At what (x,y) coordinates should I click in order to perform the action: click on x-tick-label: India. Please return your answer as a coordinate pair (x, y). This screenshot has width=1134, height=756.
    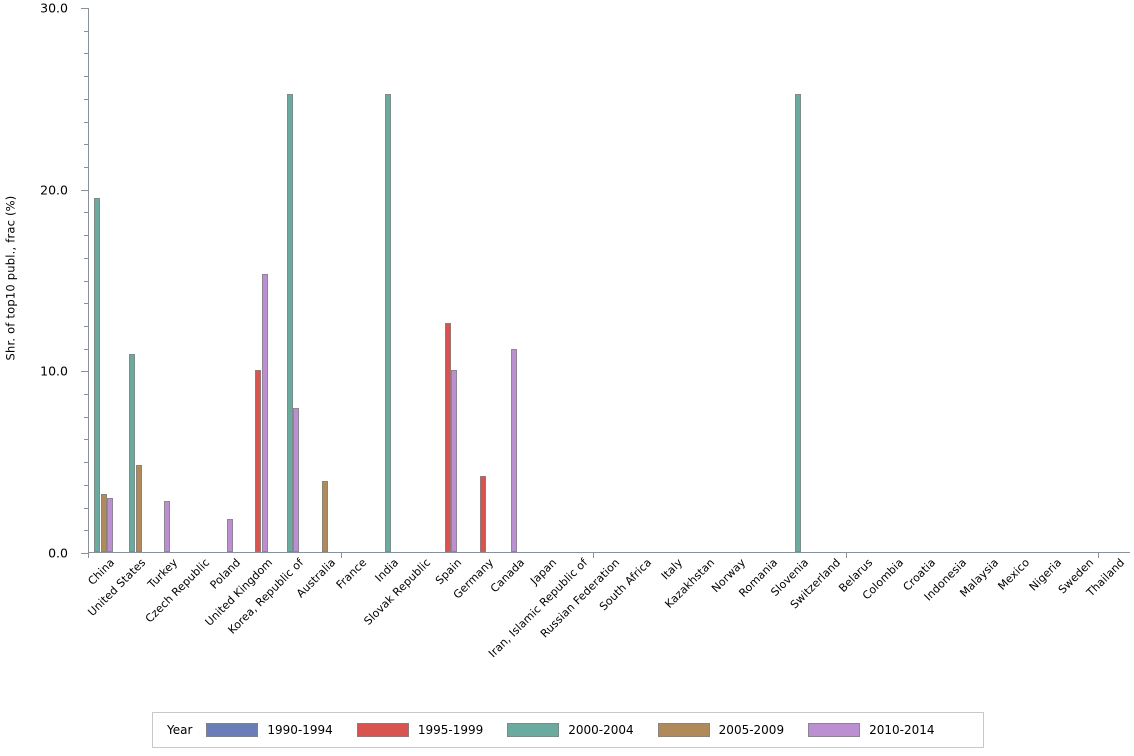
    Looking at the image, I should click on (387, 570).